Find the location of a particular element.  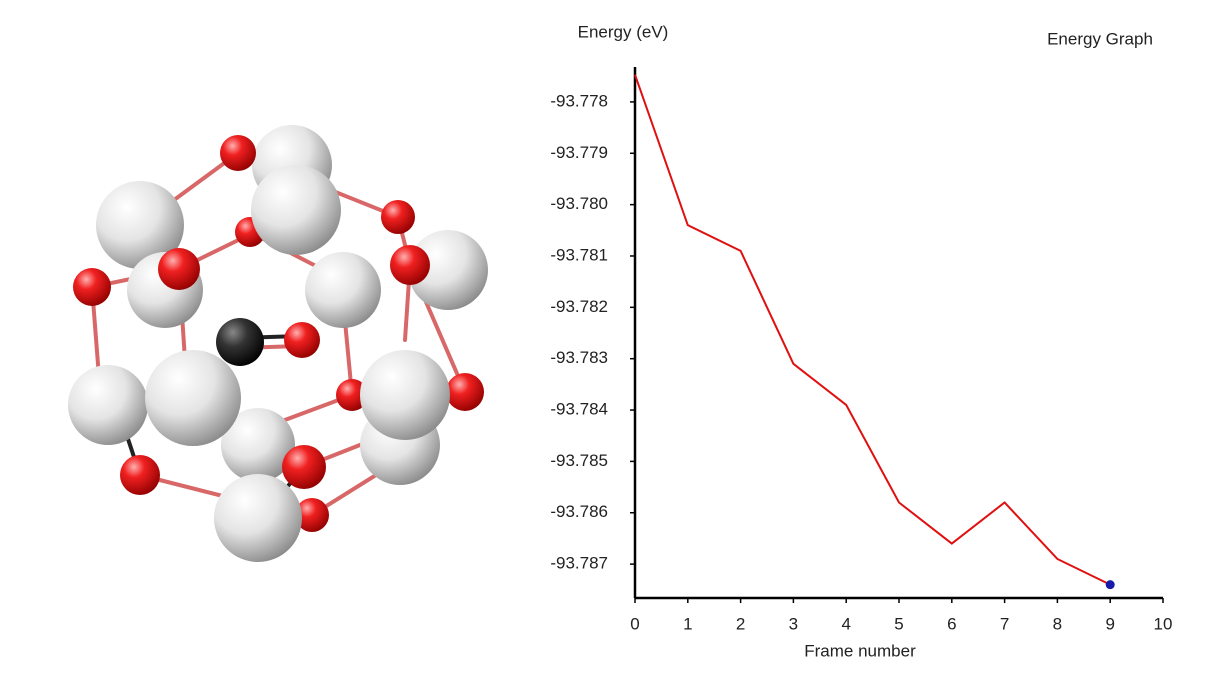

x-tick-label: 9 is located at coordinates (1109, 623).